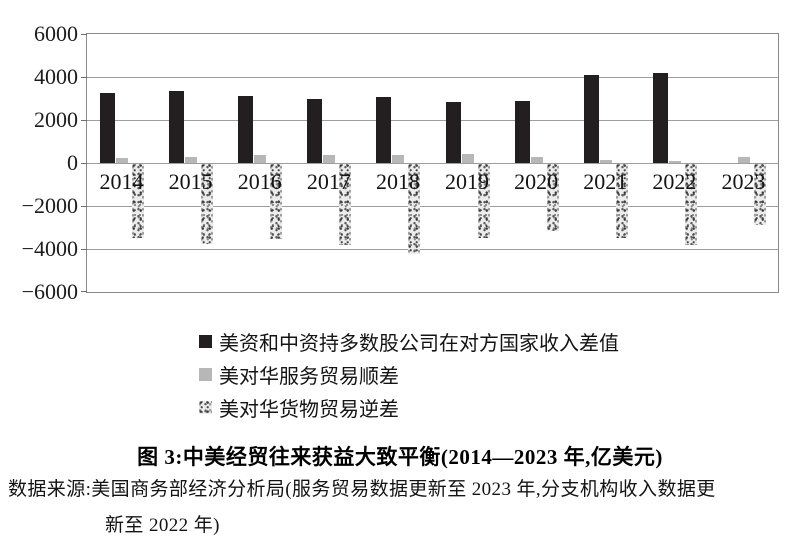  What do you see at coordinates (398, 158) in the screenshot?
I see `services-surplus-bar-2018` at bounding box center [398, 158].